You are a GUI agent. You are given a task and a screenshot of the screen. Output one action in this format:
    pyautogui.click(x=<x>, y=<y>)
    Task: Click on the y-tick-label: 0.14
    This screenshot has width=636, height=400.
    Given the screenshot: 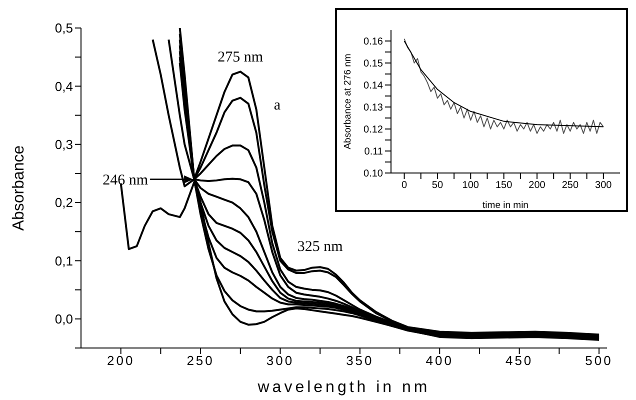 What is the action you would take?
    pyautogui.click(x=374, y=86)
    